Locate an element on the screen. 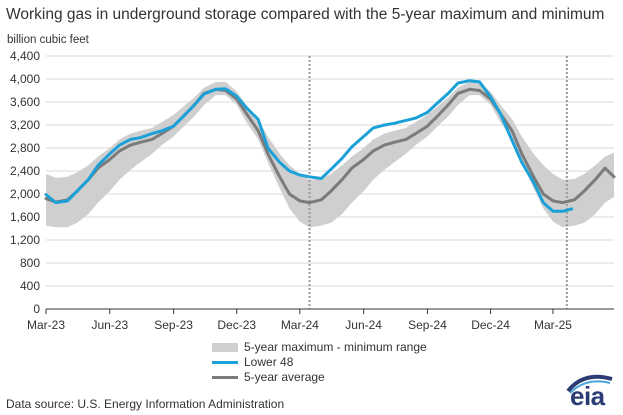  legend-swatch-avg is located at coordinates (225, 377).